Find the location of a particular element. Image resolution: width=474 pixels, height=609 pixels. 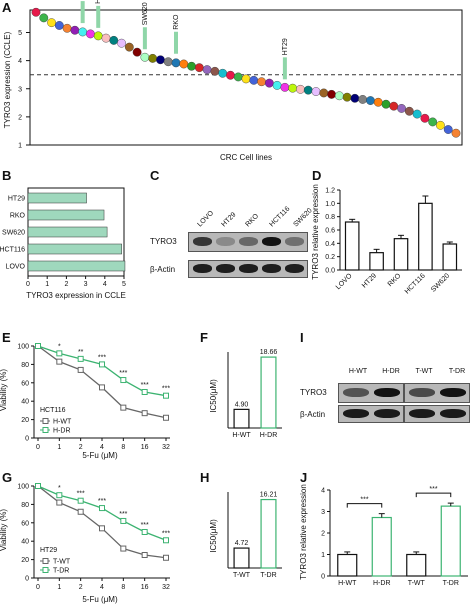

panel-g-ylabel: Viability (%) is located at coordinates (4, 530).